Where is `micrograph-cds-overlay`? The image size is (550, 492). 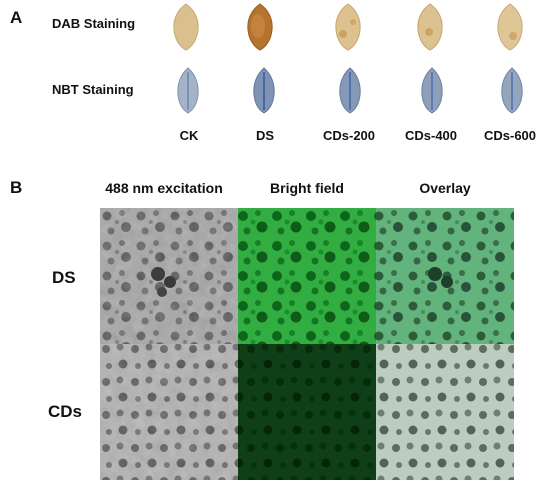
micrograph-cds-overlay is located at coordinates (445, 412).